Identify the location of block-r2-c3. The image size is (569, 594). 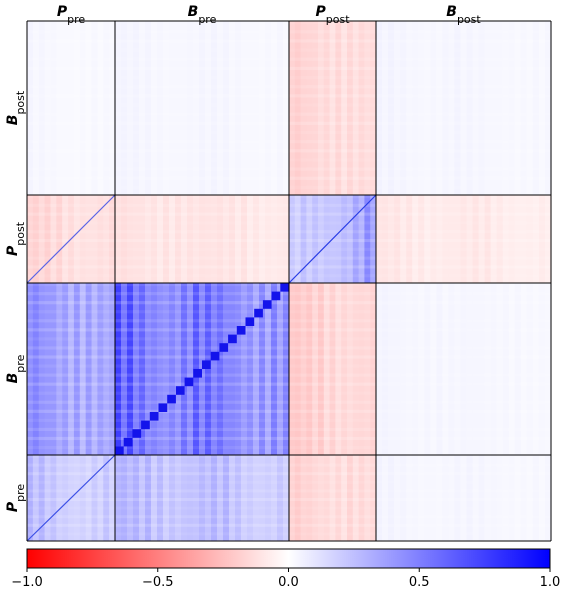
(464, 369).